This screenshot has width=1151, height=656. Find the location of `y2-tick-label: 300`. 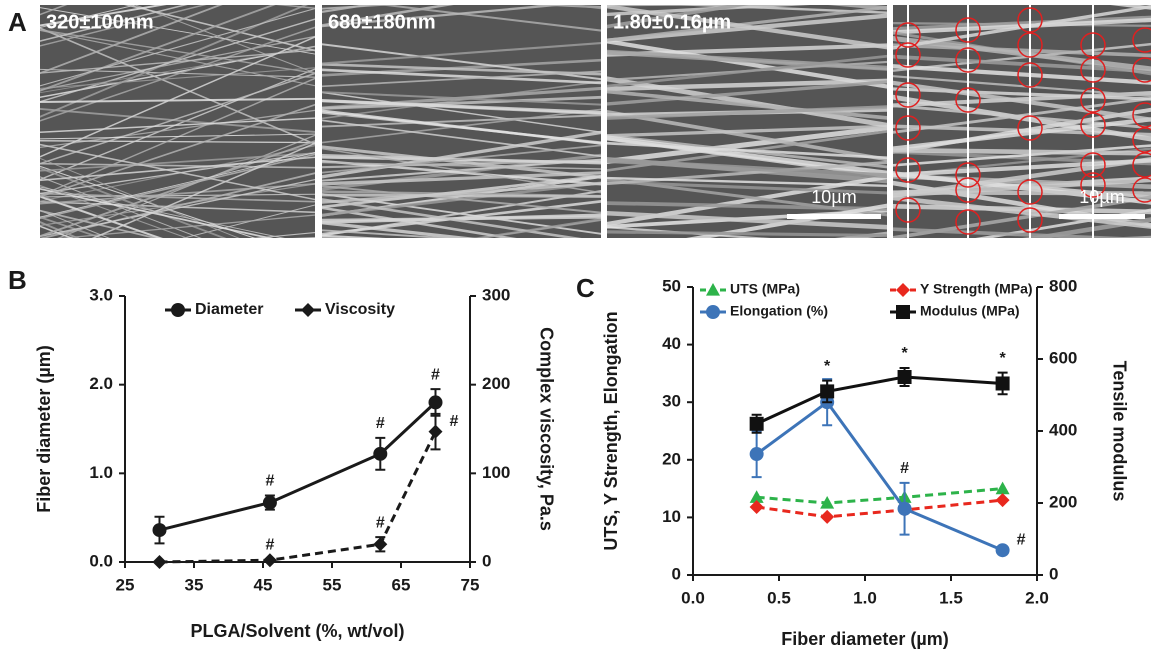

y2-tick-label: 300 is located at coordinates (496, 294).